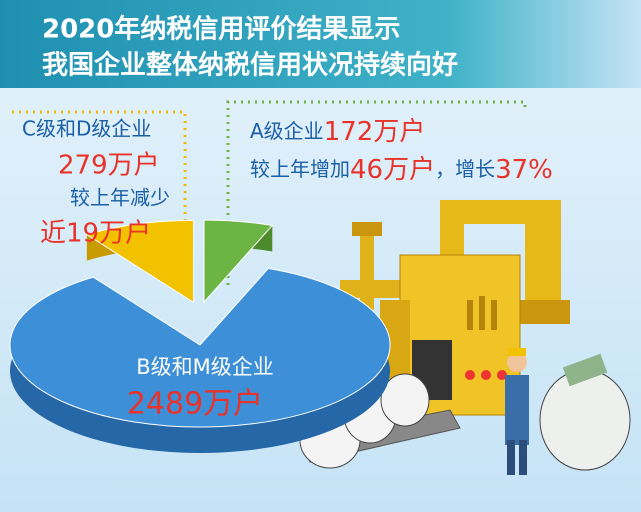 Image resolution: width=641 pixels, height=512 pixels. I want to click on annotation: 近19万户, so click(95, 234).